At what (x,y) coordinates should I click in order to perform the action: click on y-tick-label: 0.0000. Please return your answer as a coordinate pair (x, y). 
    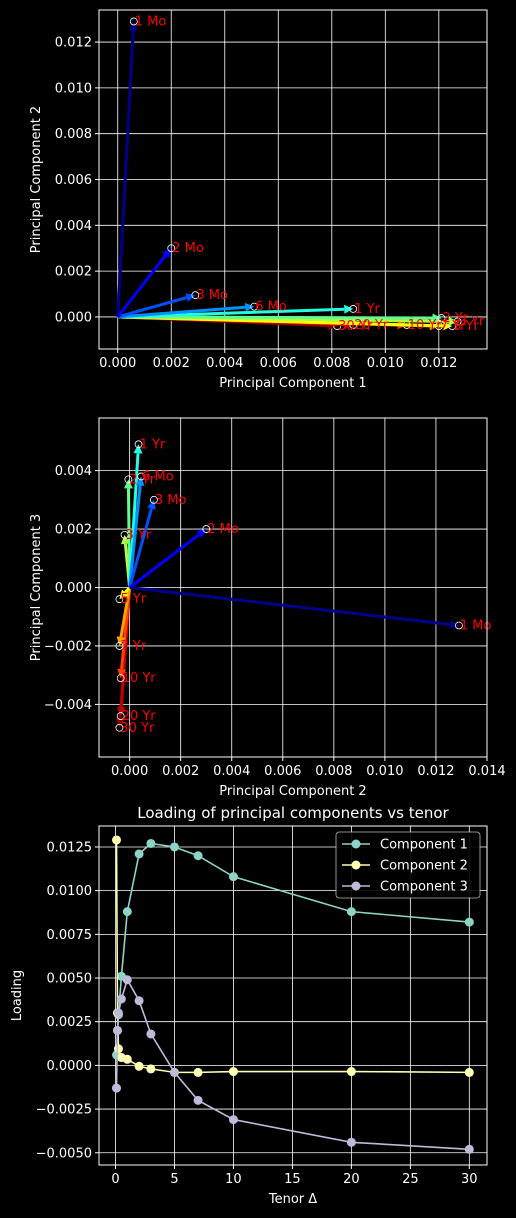
    Looking at the image, I should click on (70, 1066).